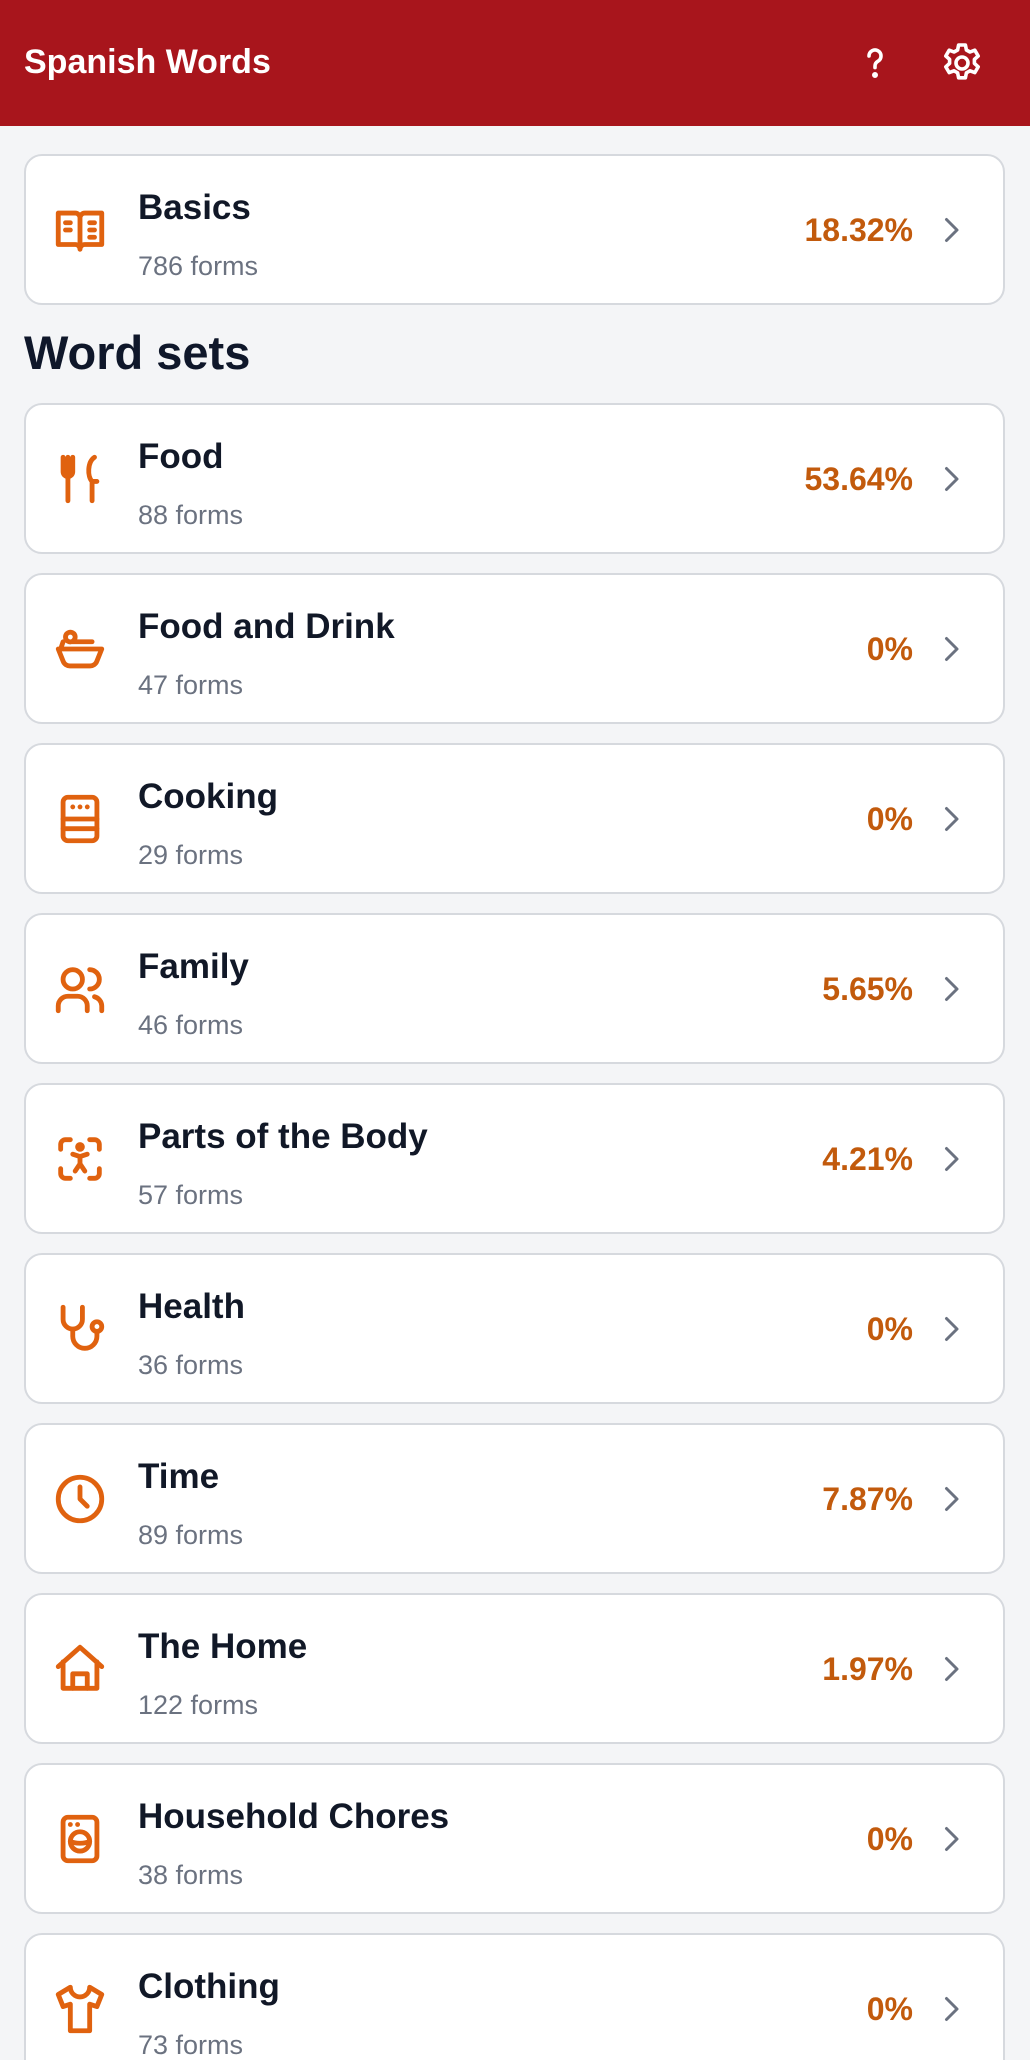 Image resolution: width=1030 pixels, height=2060 pixels. What do you see at coordinates (867, 1669) in the screenshot?
I see `card-percent: 1.97%` at bounding box center [867, 1669].